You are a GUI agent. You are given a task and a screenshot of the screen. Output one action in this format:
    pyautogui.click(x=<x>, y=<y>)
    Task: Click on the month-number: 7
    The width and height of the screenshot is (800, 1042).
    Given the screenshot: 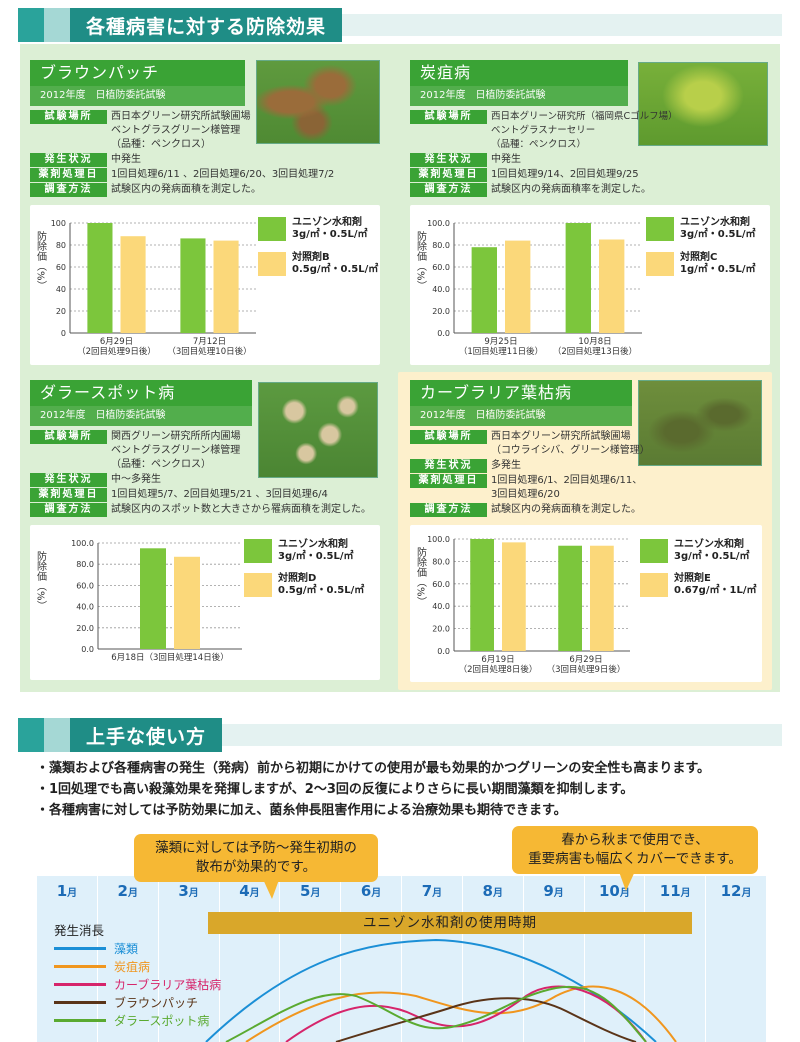 What is the action you would take?
    pyautogui.click(x=427, y=891)
    